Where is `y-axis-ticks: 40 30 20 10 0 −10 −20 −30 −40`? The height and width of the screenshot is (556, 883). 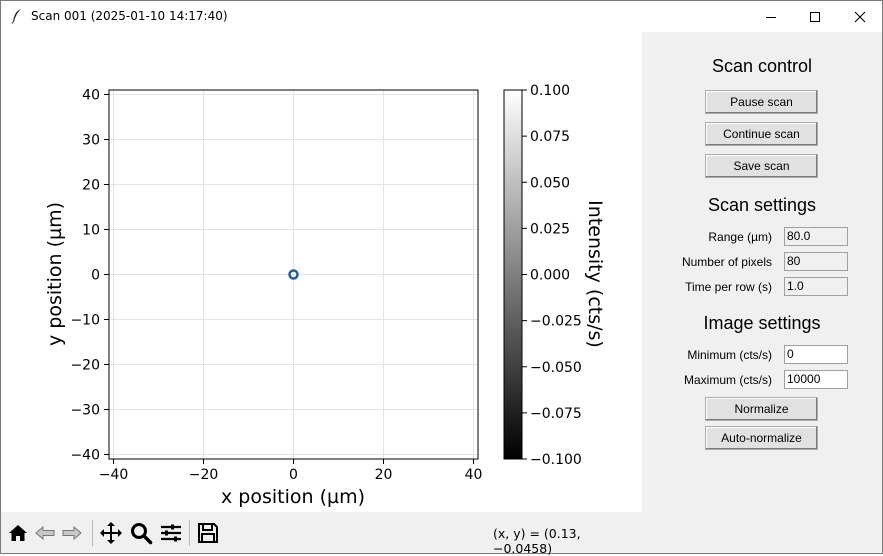
y-axis-ticks: 40 30 20 10 0 −10 −20 −30 −40 is located at coordinates (89, 276).